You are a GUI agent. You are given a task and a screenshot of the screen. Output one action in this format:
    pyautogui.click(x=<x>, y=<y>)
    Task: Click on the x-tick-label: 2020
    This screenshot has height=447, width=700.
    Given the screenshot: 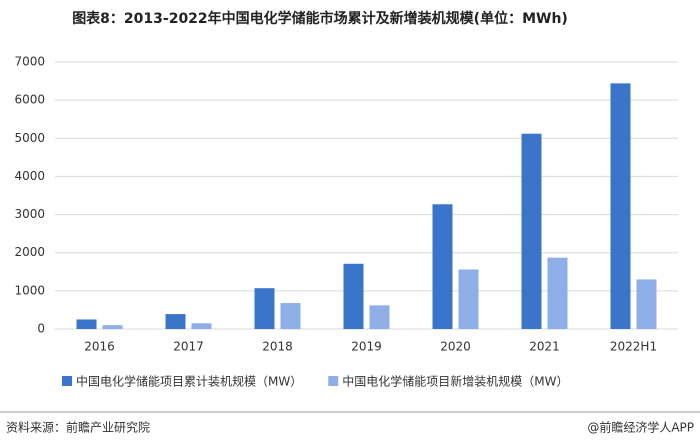 What is the action you would take?
    pyautogui.click(x=455, y=347)
    